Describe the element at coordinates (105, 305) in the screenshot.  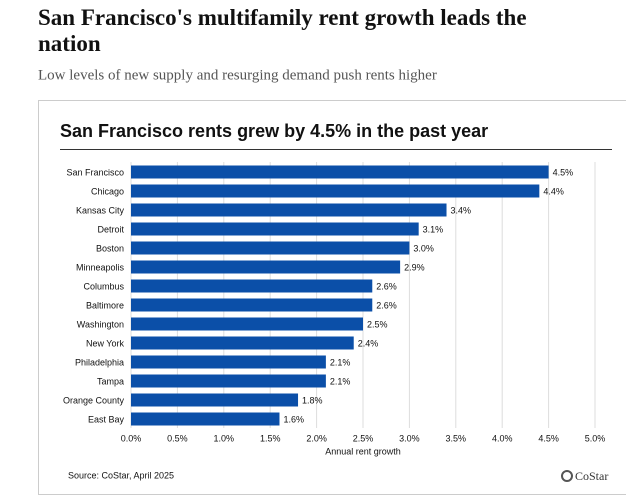
I see `y-tick-label: Baltimore` at that location.